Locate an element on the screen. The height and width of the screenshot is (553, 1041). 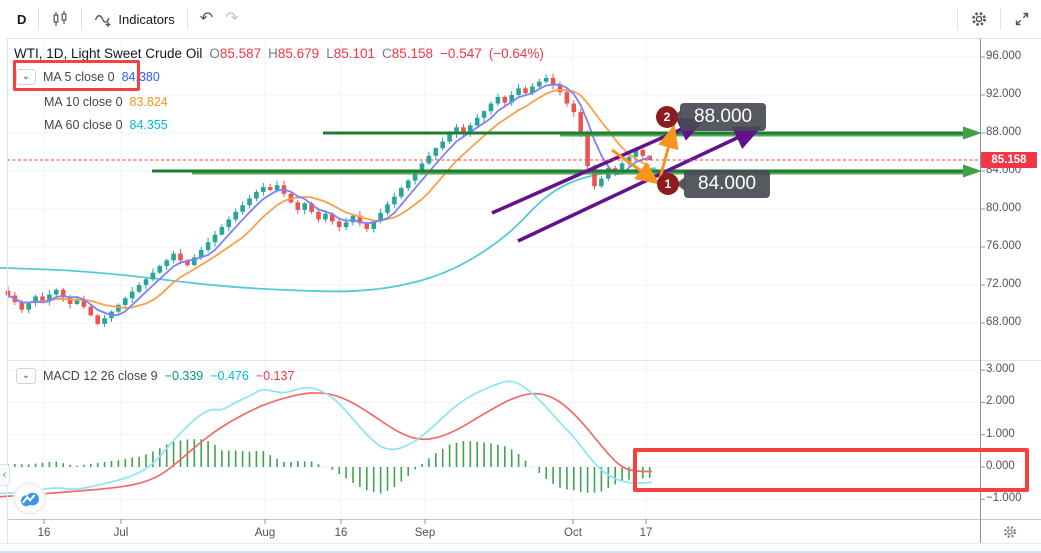
ma10-value: 83.824 is located at coordinates (148, 102).